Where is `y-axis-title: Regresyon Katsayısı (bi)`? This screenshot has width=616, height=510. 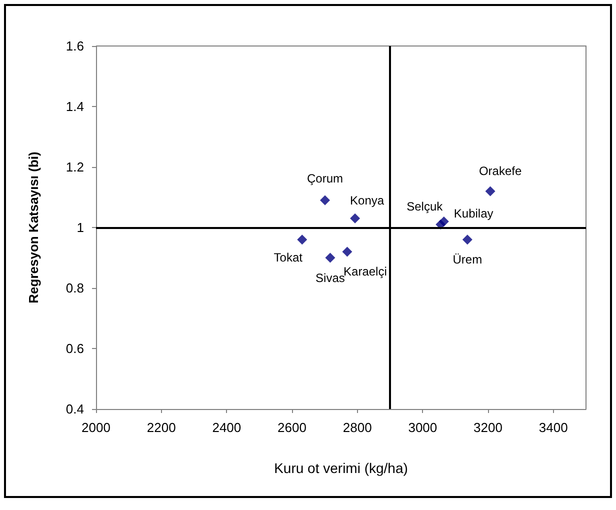 y-axis-title: Regresyon Katsayısı (bi) is located at coordinates (33, 228).